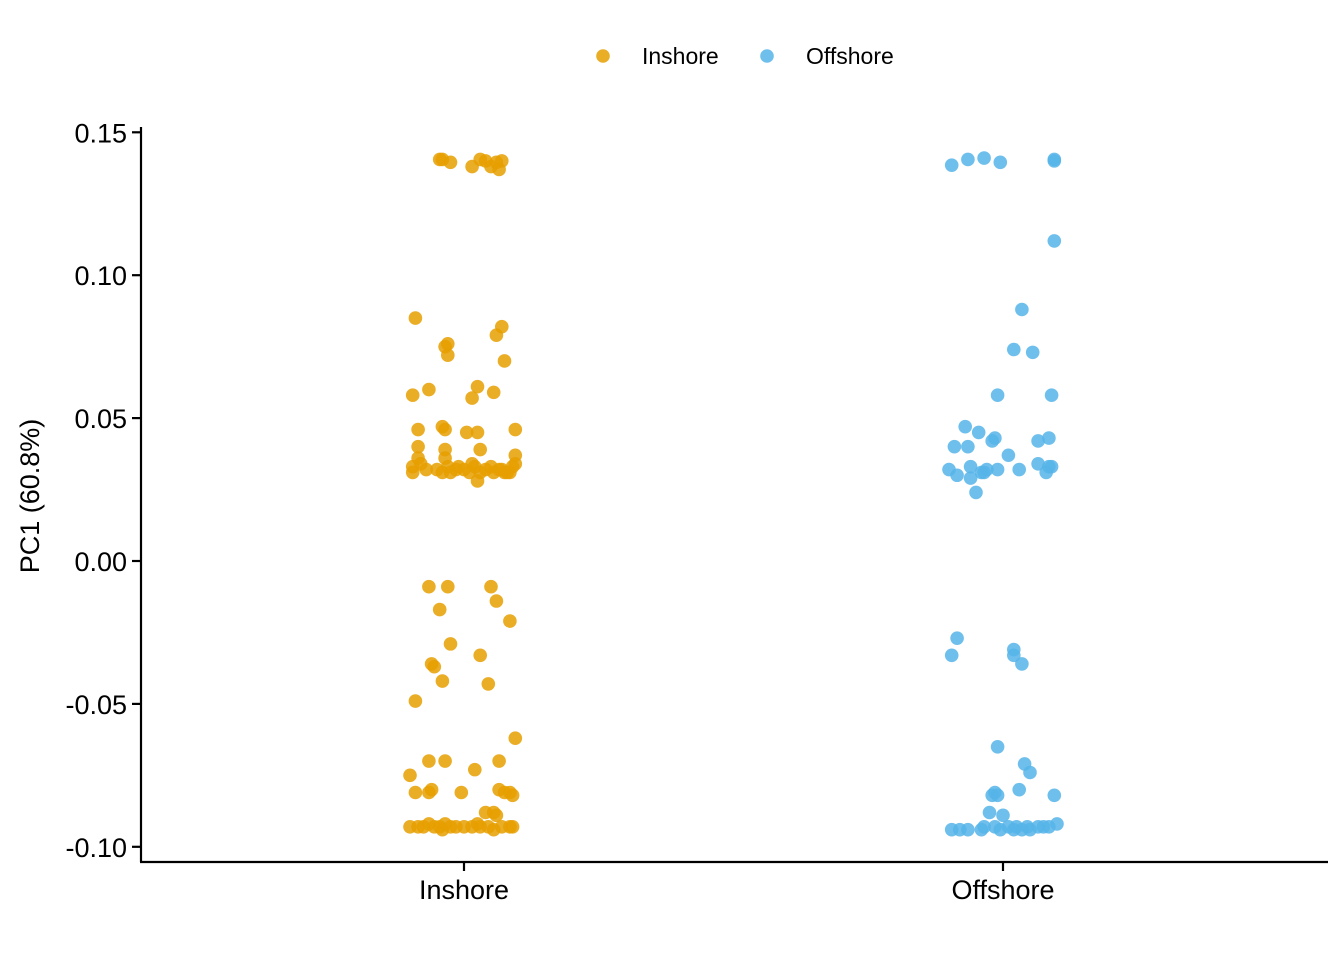  I want to click on legend-label-offshore: Offshore, so click(850, 56).